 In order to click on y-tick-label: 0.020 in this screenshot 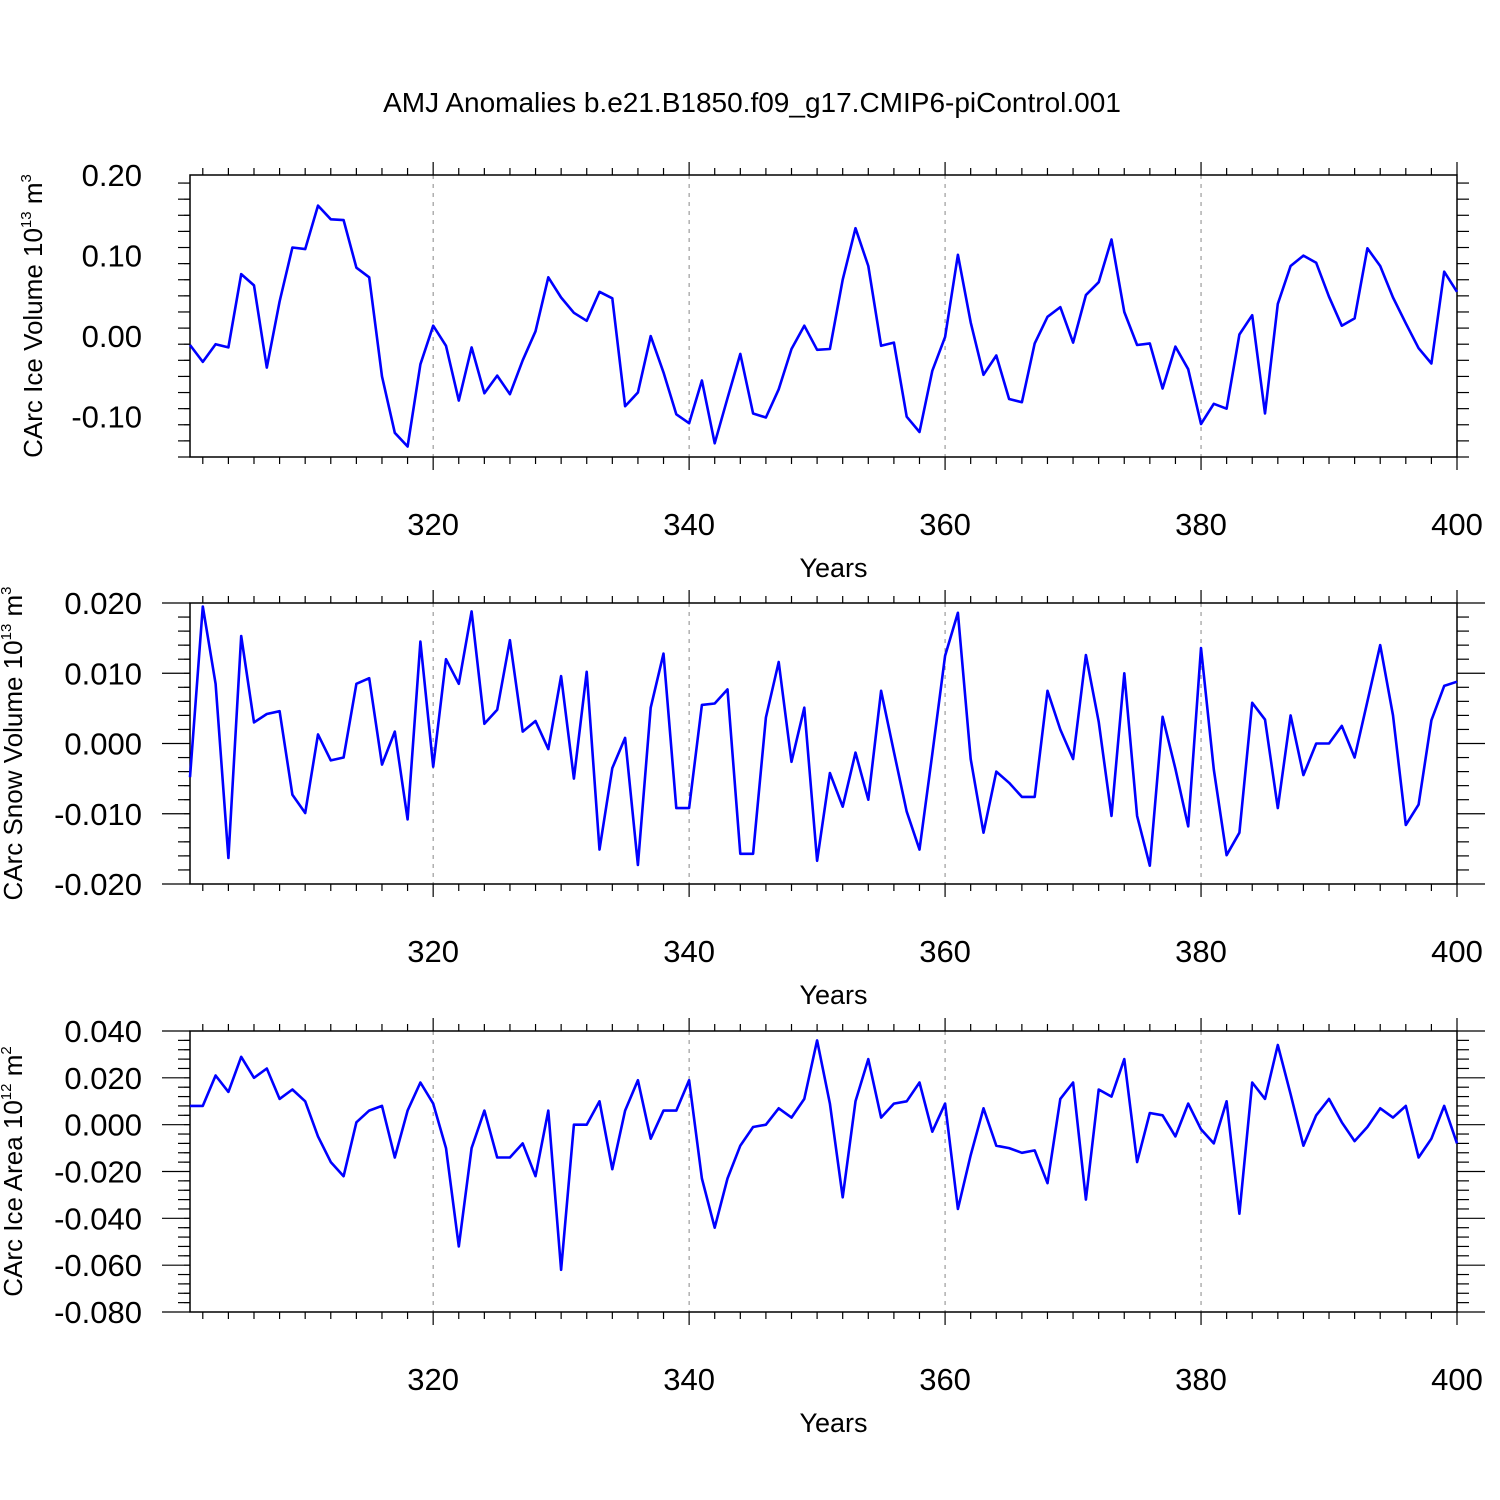, I will do `click(103, 603)`.